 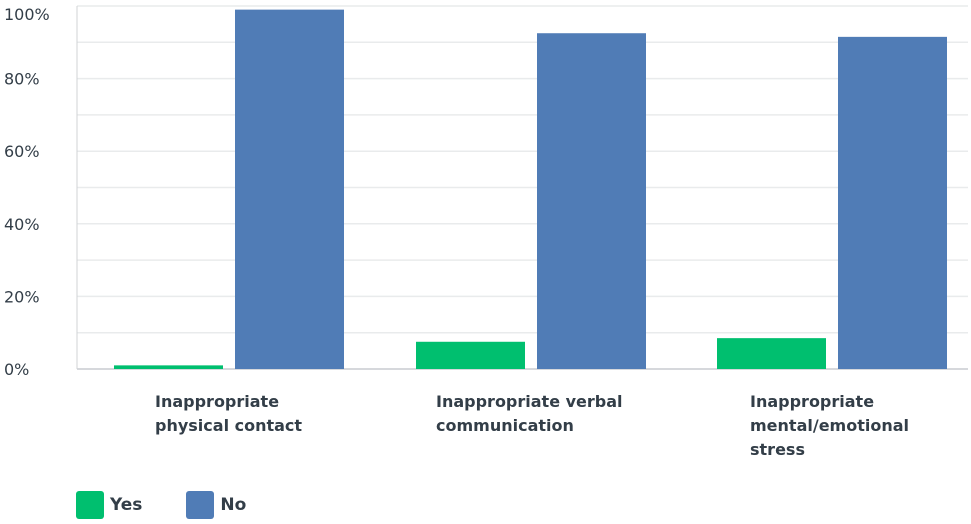 I want to click on y-tick-label: 0%, so click(x=16, y=369).